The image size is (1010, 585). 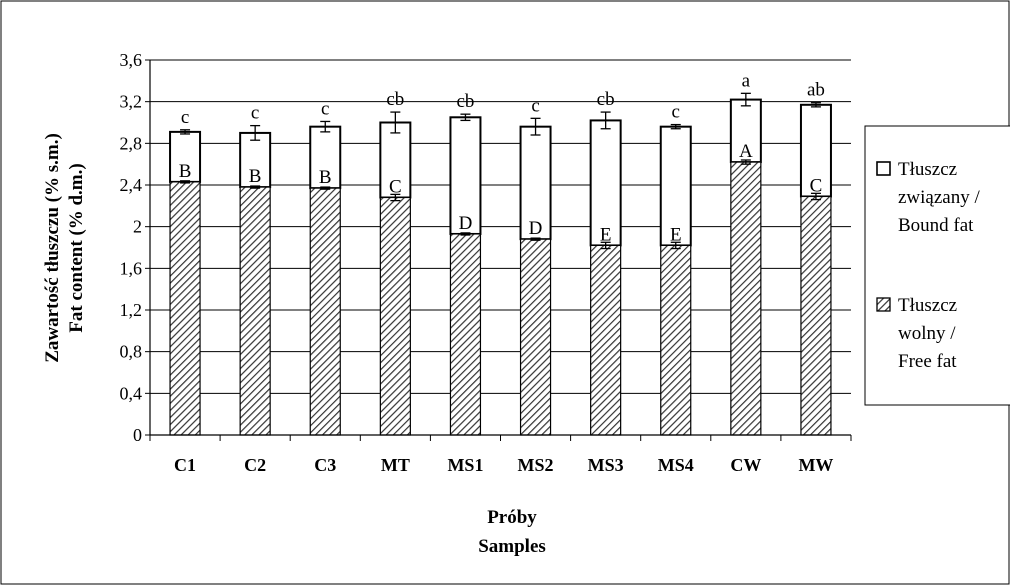 I want to click on y-tick-label: 0, so click(x=137, y=435).